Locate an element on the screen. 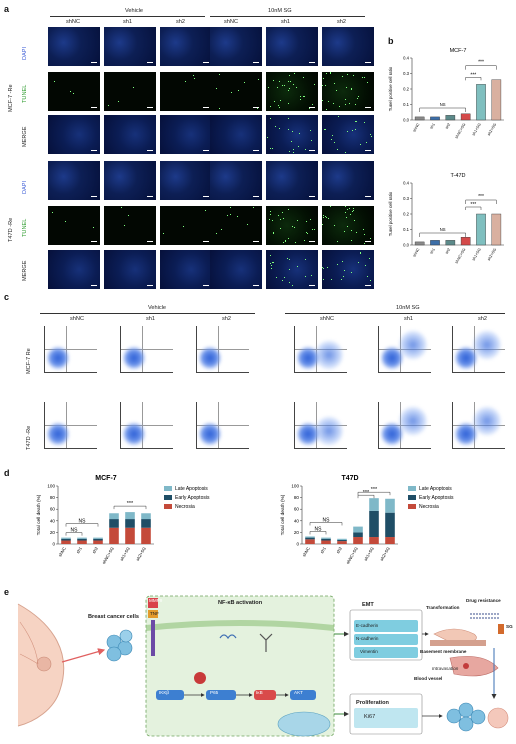  flow-col-sh2: sh2 is located at coordinates (227, 319).